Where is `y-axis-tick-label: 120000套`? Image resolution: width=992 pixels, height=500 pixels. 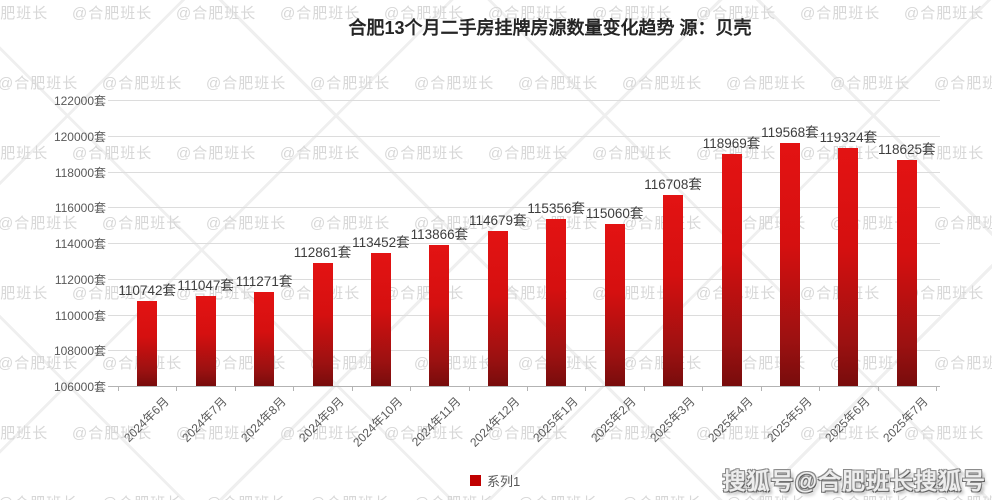
y-axis-tick-label: 120000套 is located at coordinates (79, 136).